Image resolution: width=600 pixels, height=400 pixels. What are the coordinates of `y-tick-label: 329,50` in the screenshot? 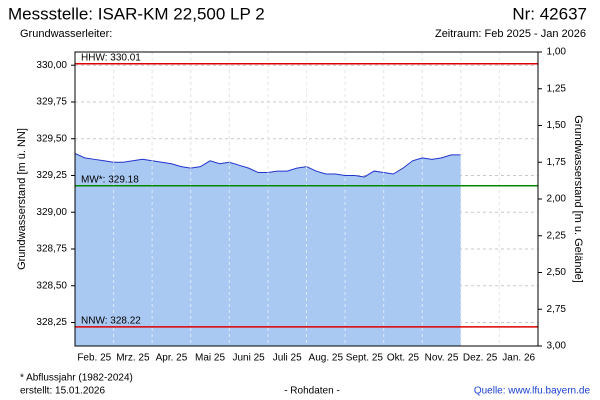 It's located at (51, 138).